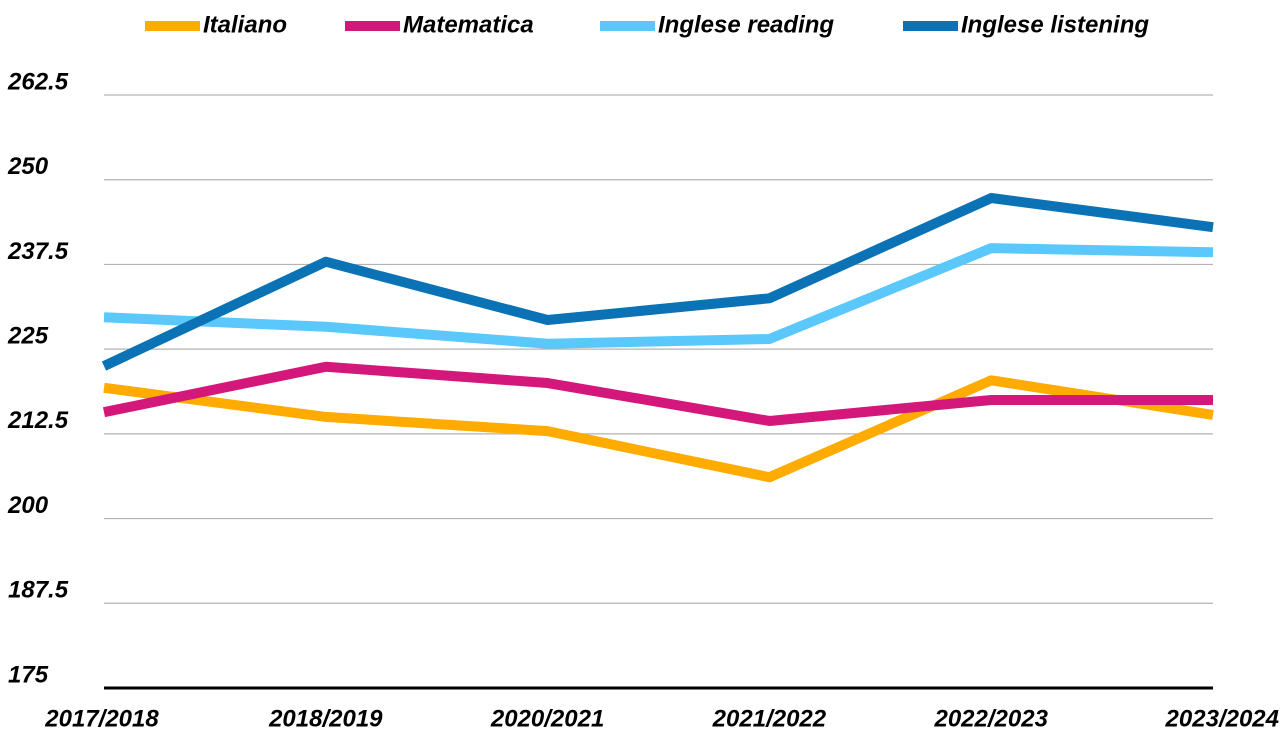  Describe the element at coordinates (38, 81) in the screenshot. I see `y-tick-label: 262.5` at that location.